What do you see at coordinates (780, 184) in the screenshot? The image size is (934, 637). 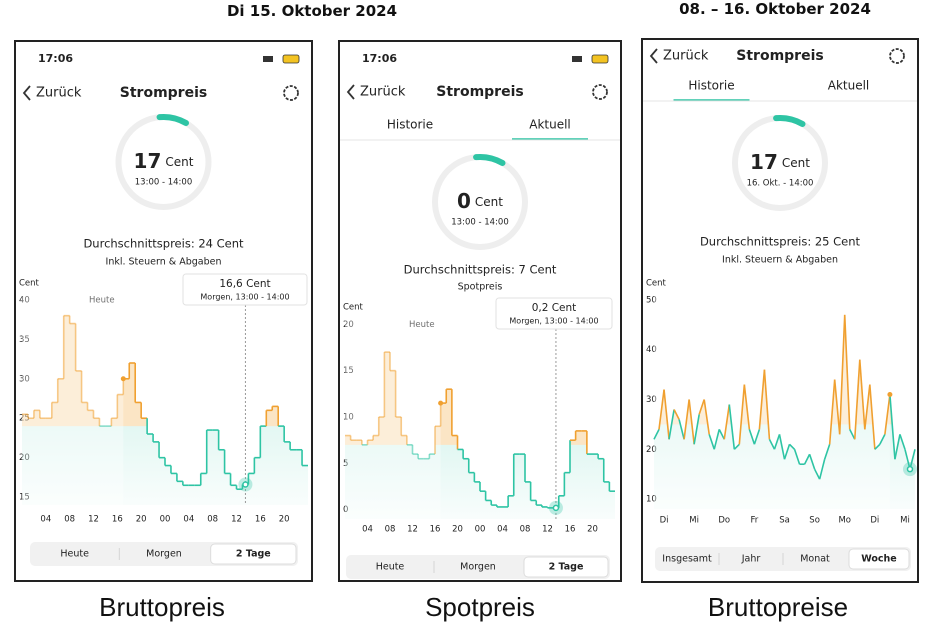 I see `gauge-range: 16. Okt. - 14:00` at bounding box center [780, 184].